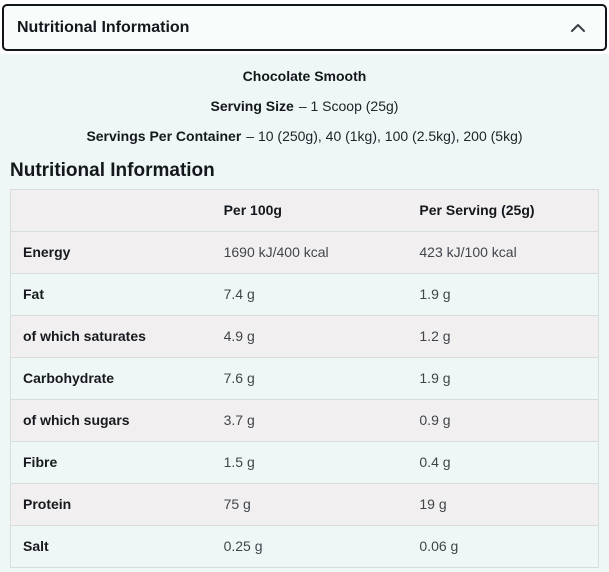 The height and width of the screenshot is (572, 609). Describe the element at coordinates (239, 294) in the screenshot. I see `per-100g-value: 7.4 g` at that location.